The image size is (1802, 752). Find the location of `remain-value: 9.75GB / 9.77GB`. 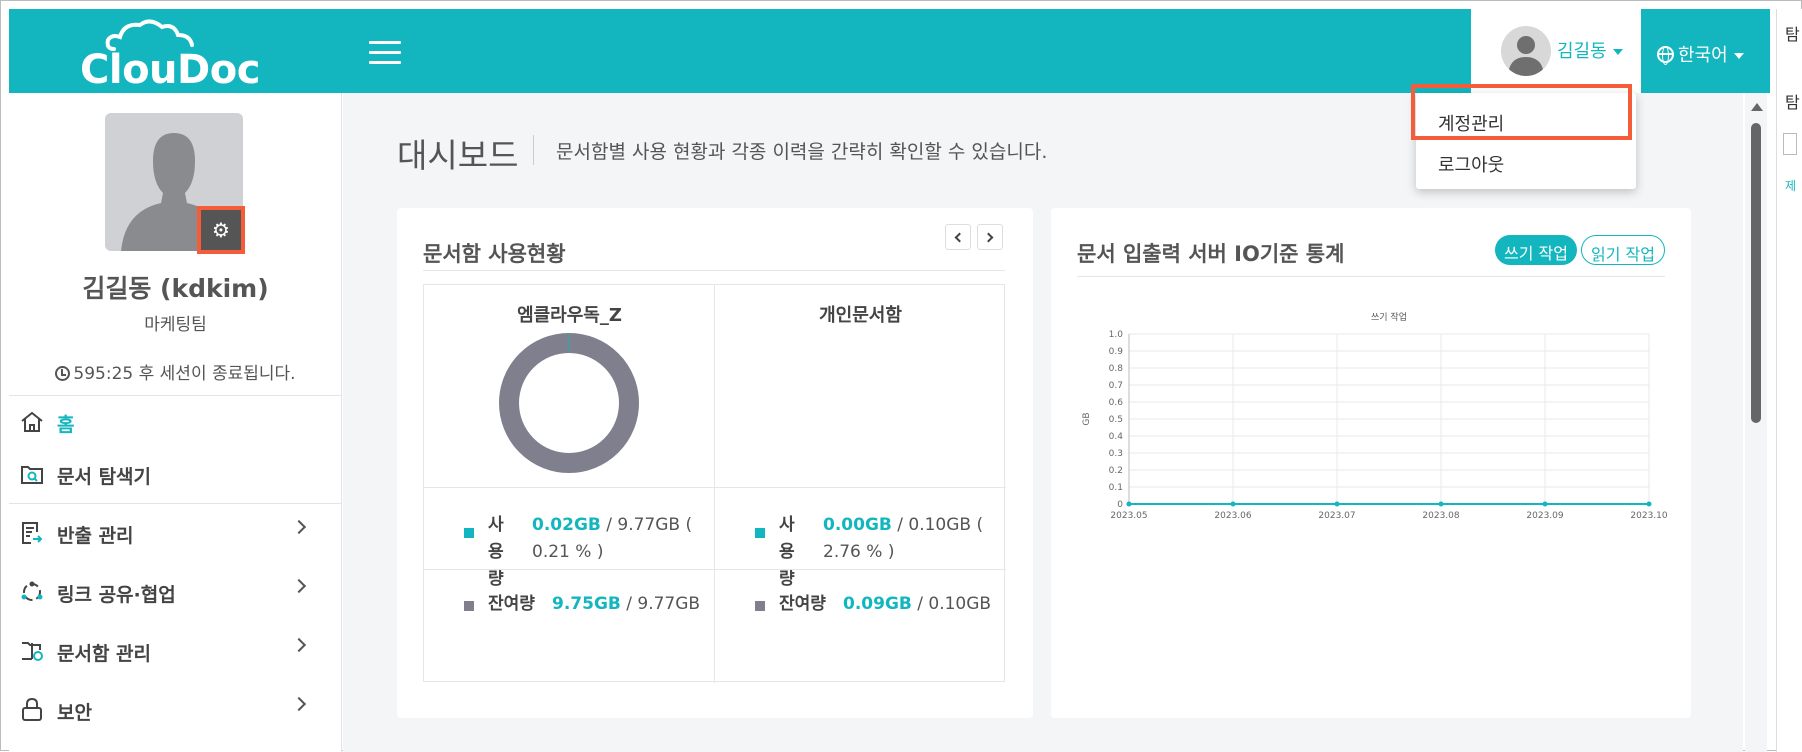

remain-value: 9.75GB / 9.77GB is located at coordinates (626, 604).